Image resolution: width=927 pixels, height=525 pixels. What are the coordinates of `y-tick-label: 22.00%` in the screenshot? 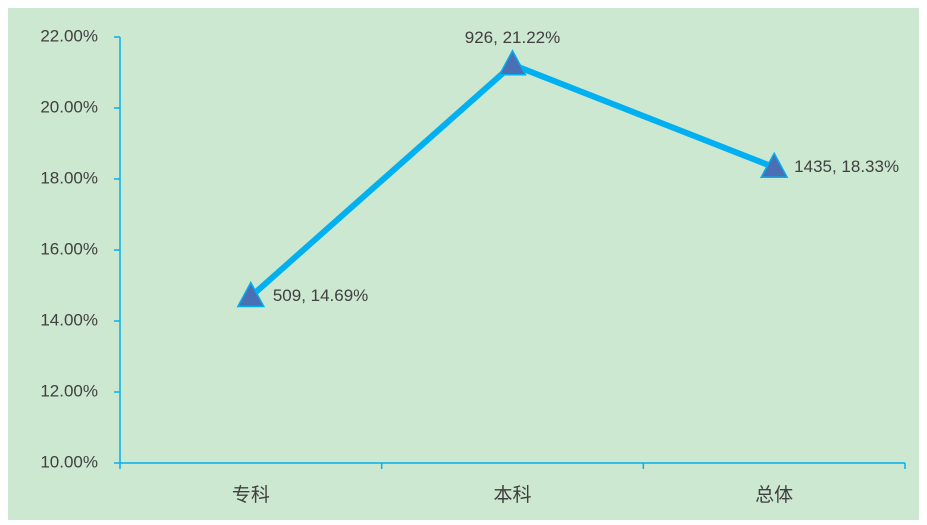 It's located at (69, 35).